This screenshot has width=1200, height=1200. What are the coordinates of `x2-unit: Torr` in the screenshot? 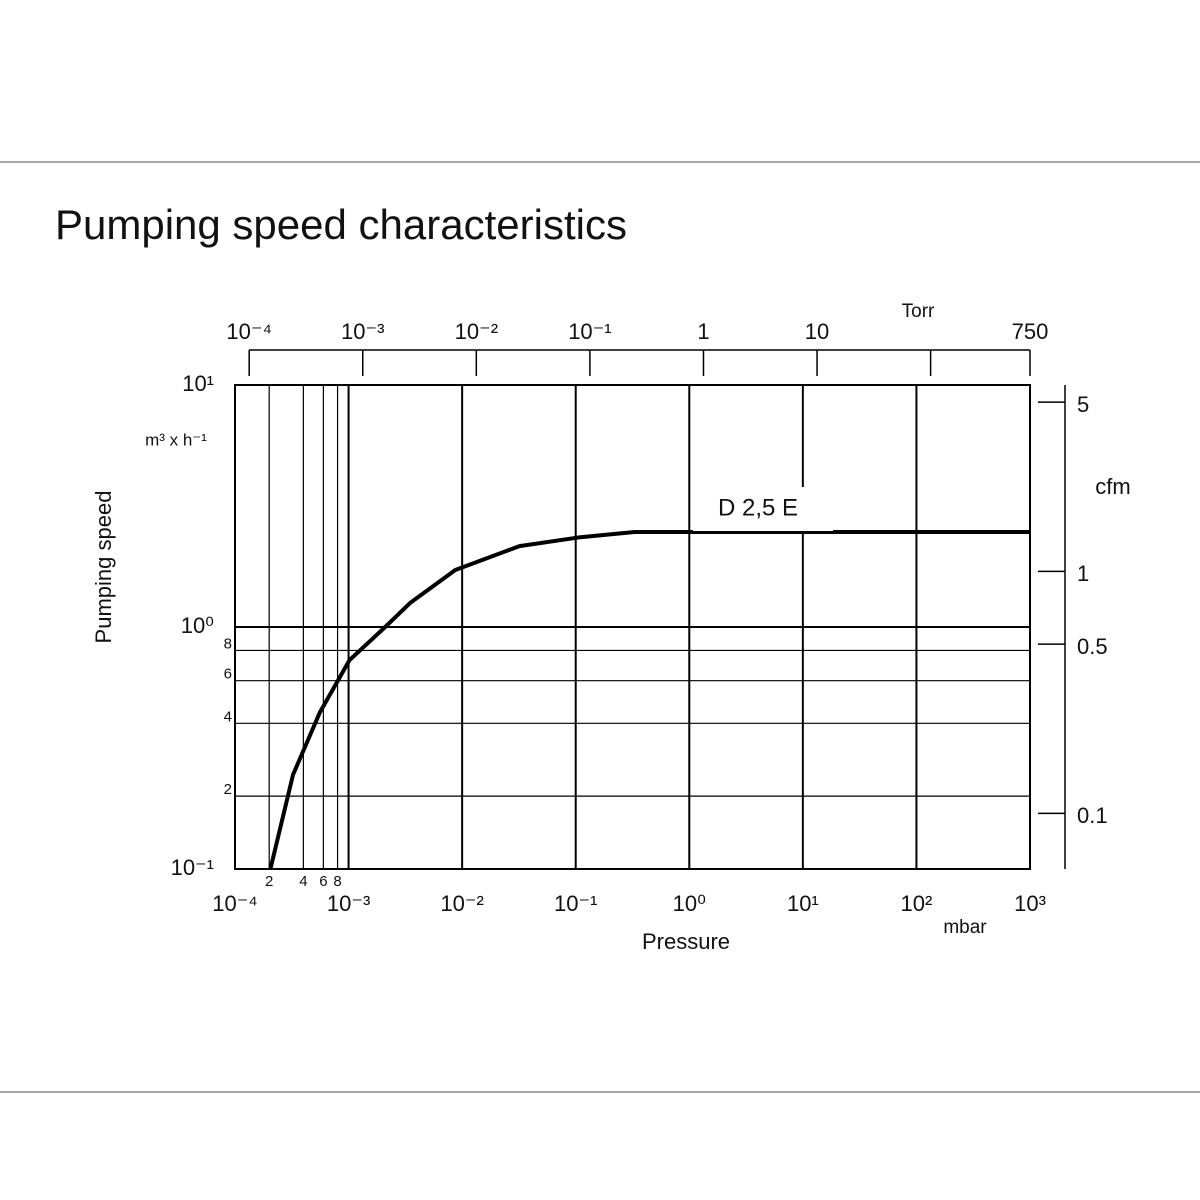 It's located at (918, 311).